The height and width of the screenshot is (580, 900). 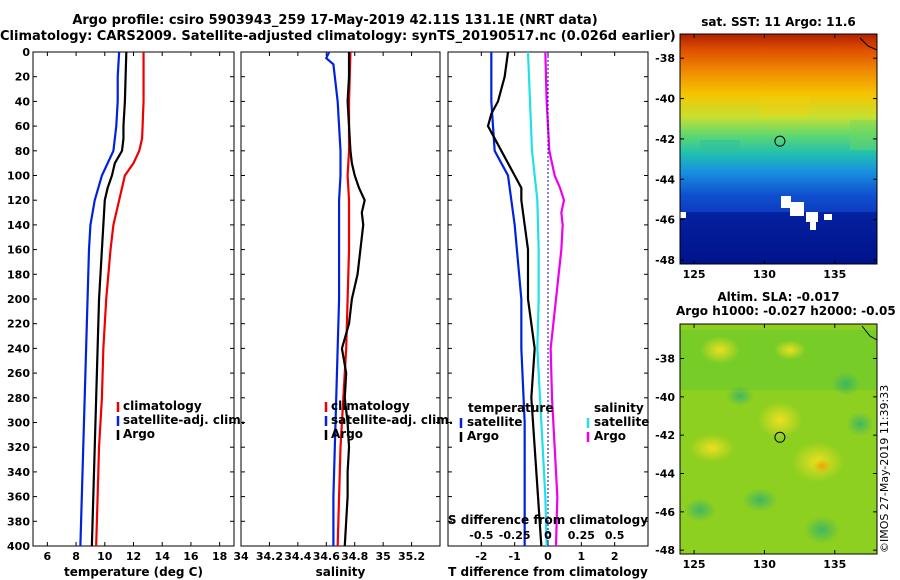 What do you see at coordinates (778, 180) in the screenshot?
I see `sst-patches` at bounding box center [778, 180].